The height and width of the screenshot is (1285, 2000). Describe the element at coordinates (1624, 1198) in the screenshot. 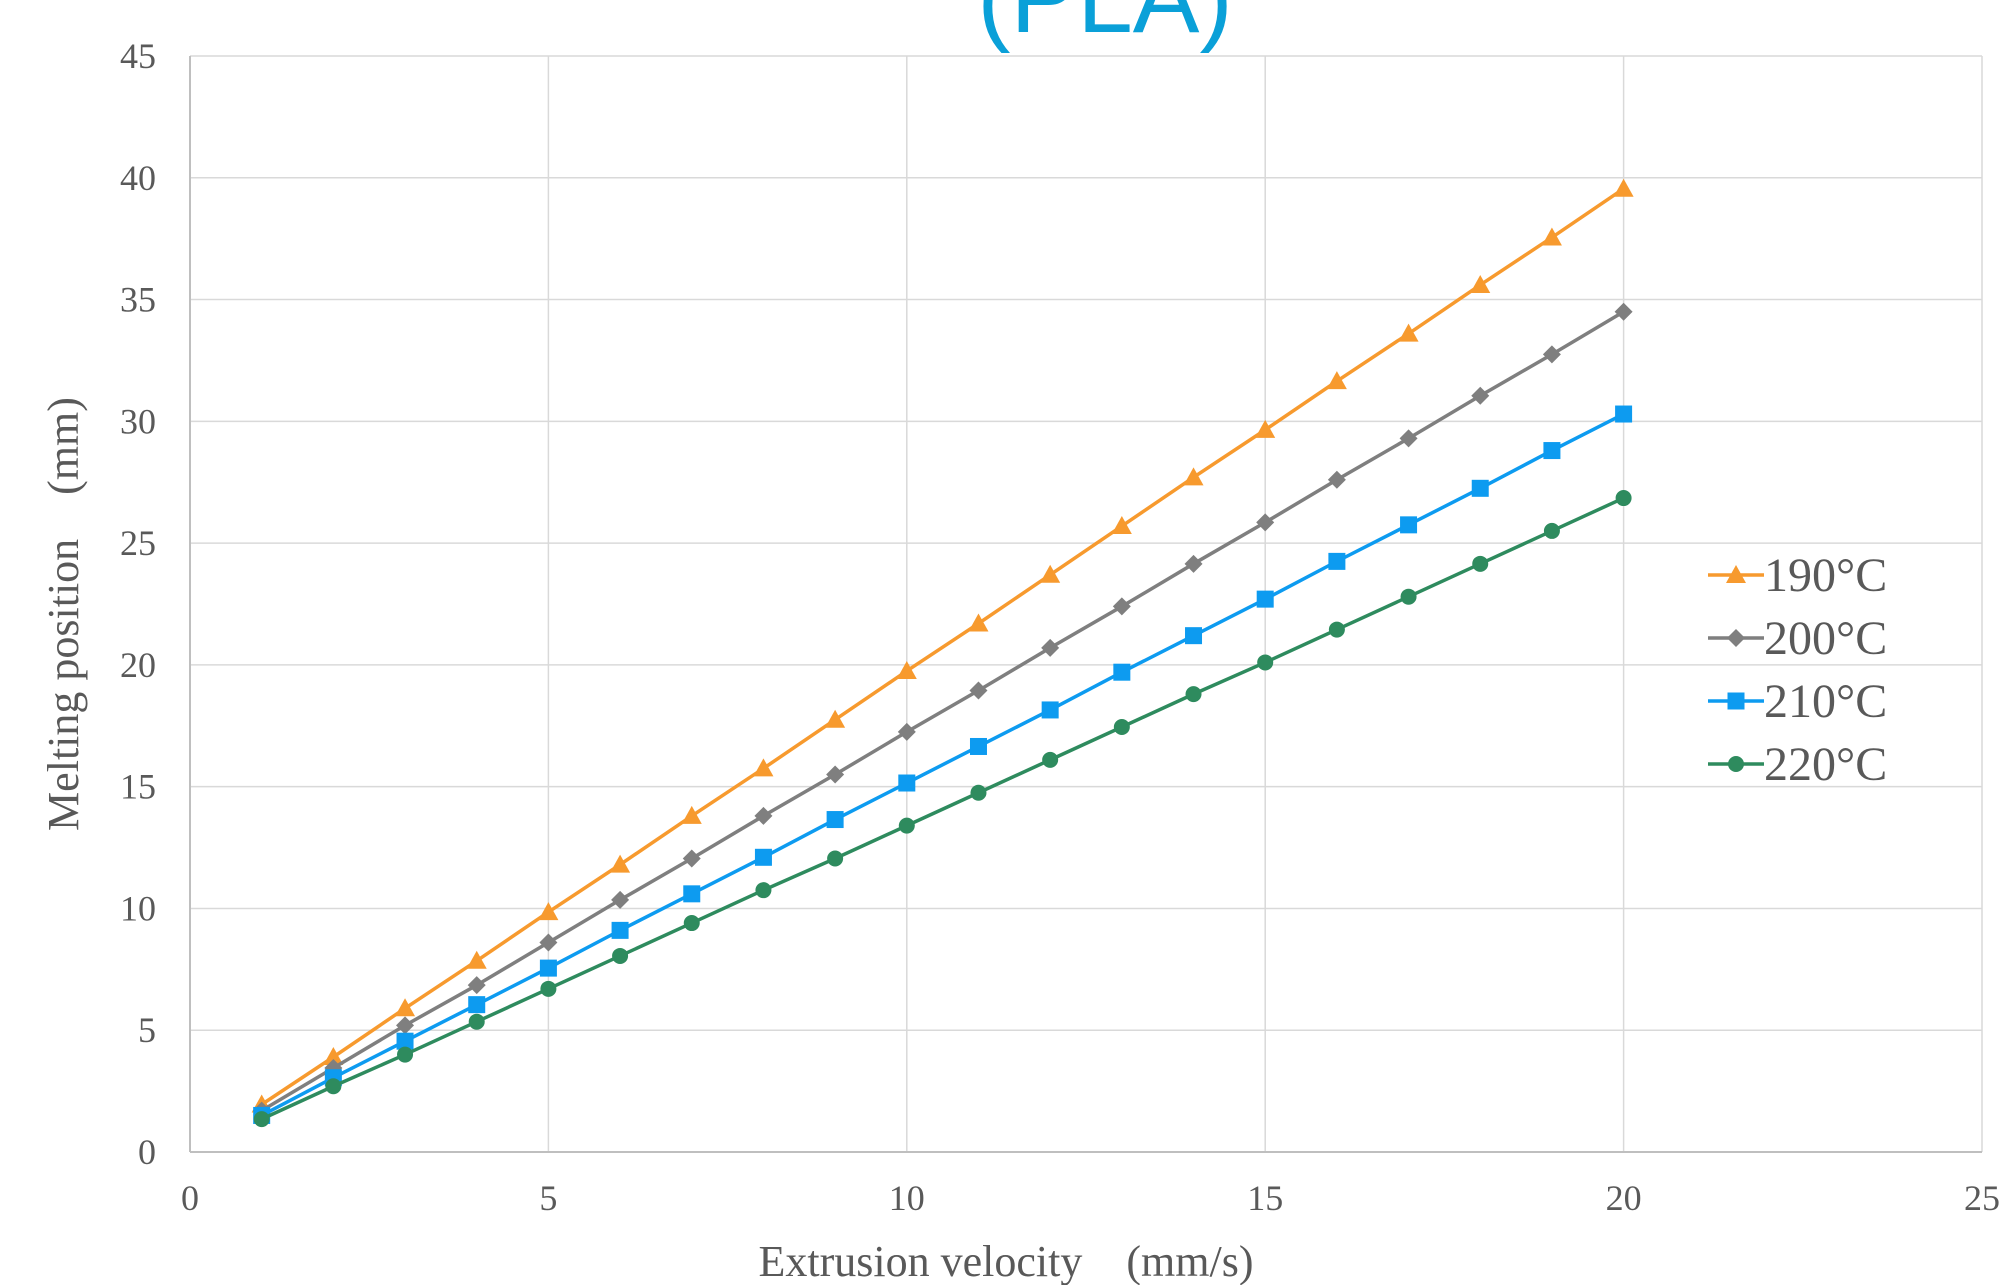

I see `x-tick-label: 20` at that location.